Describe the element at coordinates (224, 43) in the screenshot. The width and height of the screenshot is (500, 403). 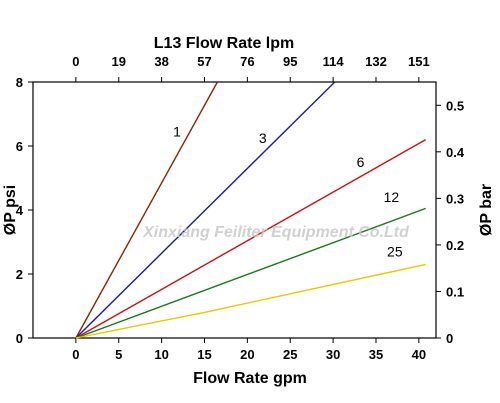
I see `top-axis-title: L13 Flow Rate lpm` at that location.